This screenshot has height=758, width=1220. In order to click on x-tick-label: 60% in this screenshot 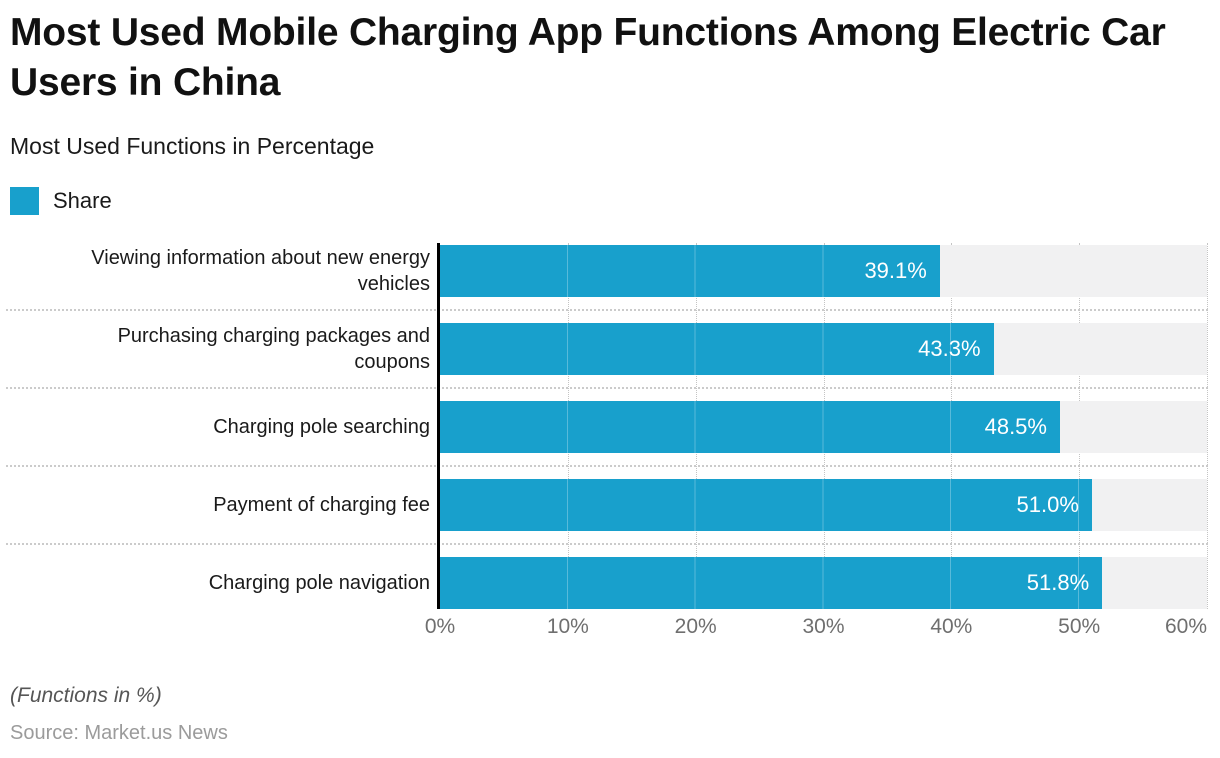, I will do `click(1185, 626)`.